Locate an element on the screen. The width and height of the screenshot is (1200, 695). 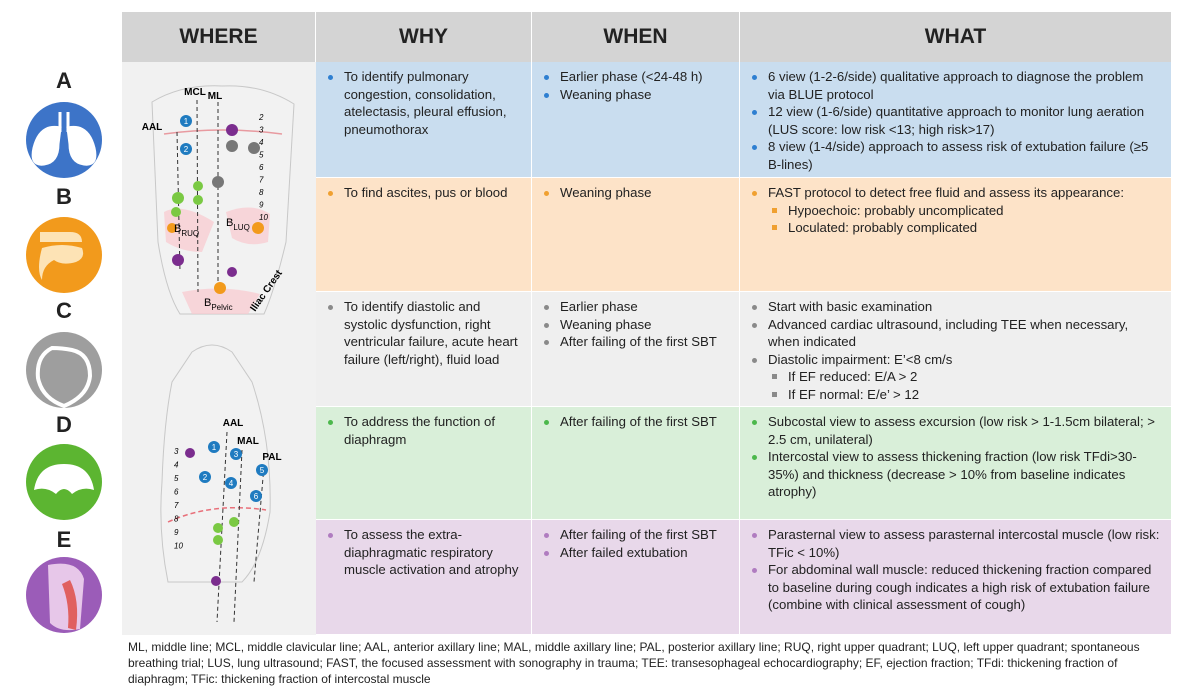
region-sub: RUQ is located at coordinates (190, 233).